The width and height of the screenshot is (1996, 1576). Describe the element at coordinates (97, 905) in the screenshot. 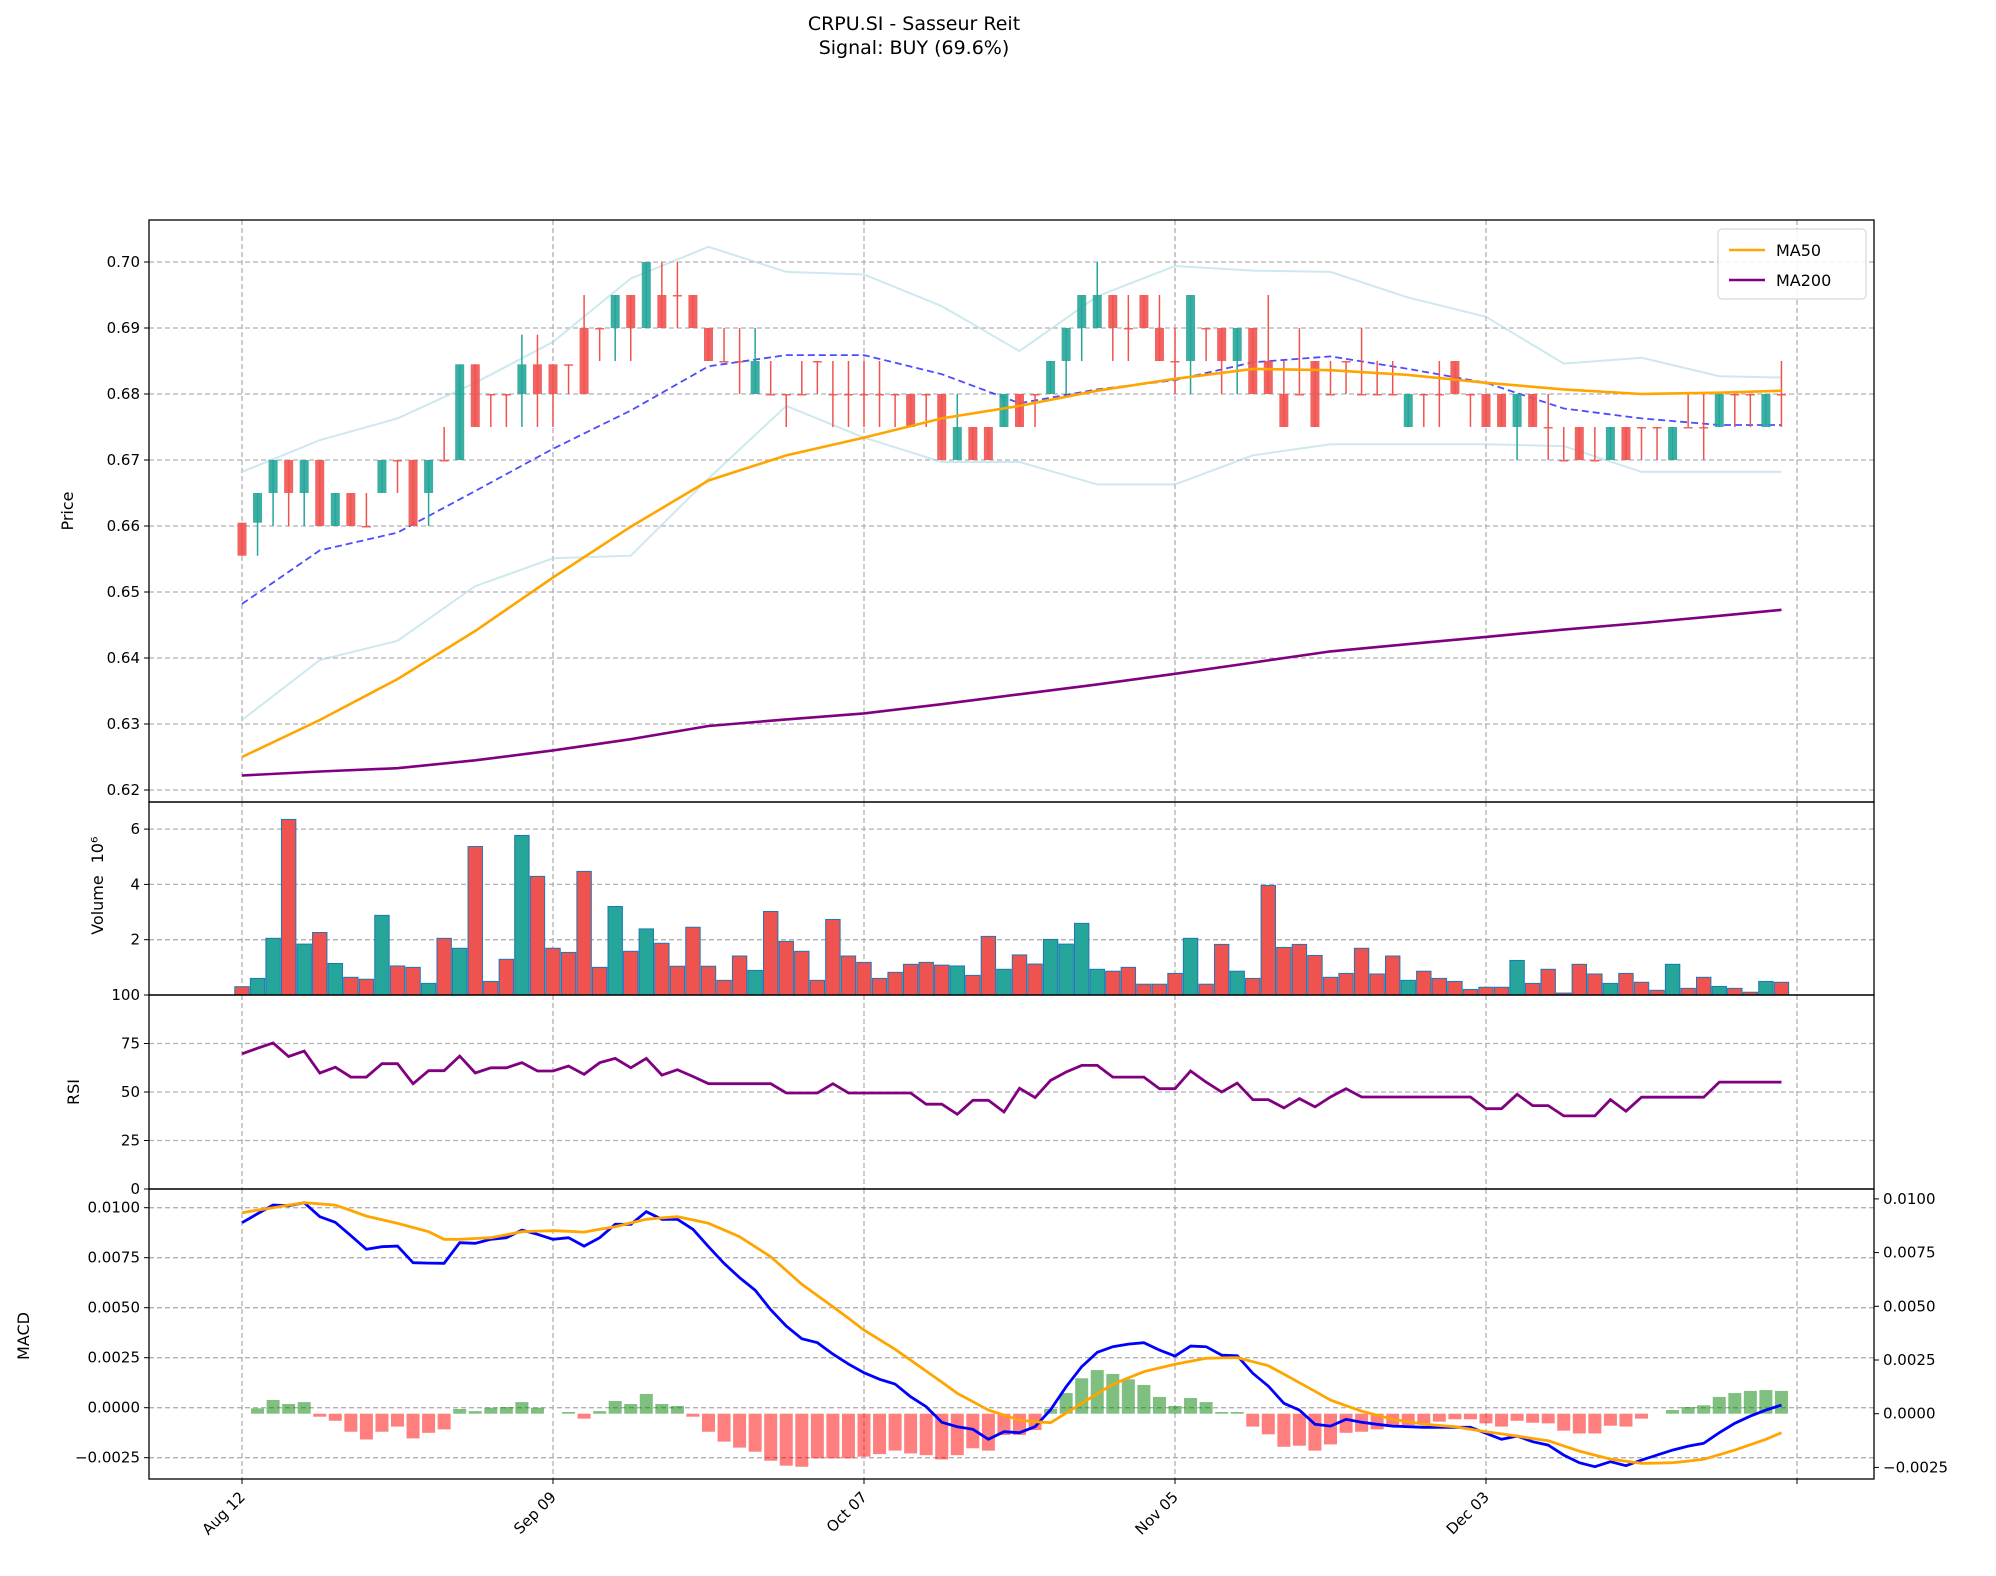

I see `volume-axis-label: Volume` at that location.